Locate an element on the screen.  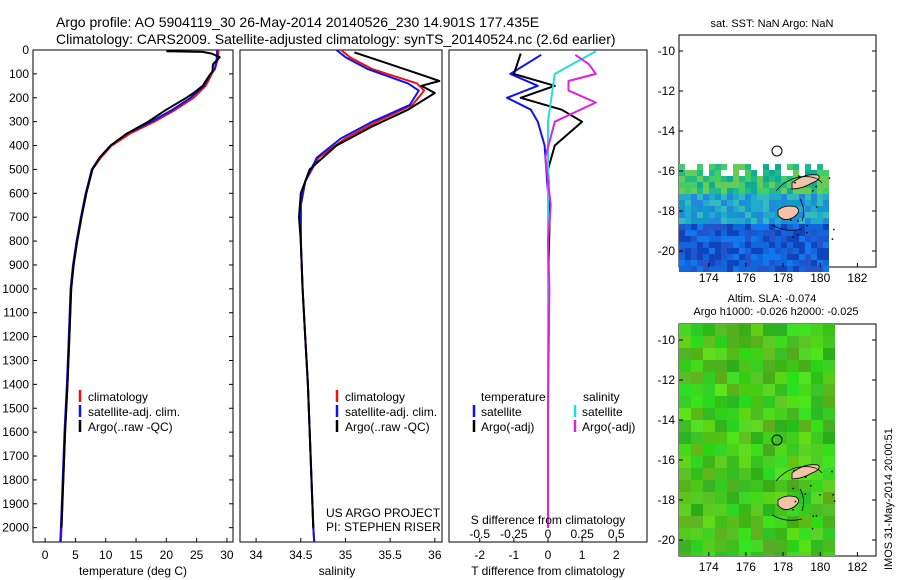
lon-tick-label: 178 is located at coordinates (783, 567).